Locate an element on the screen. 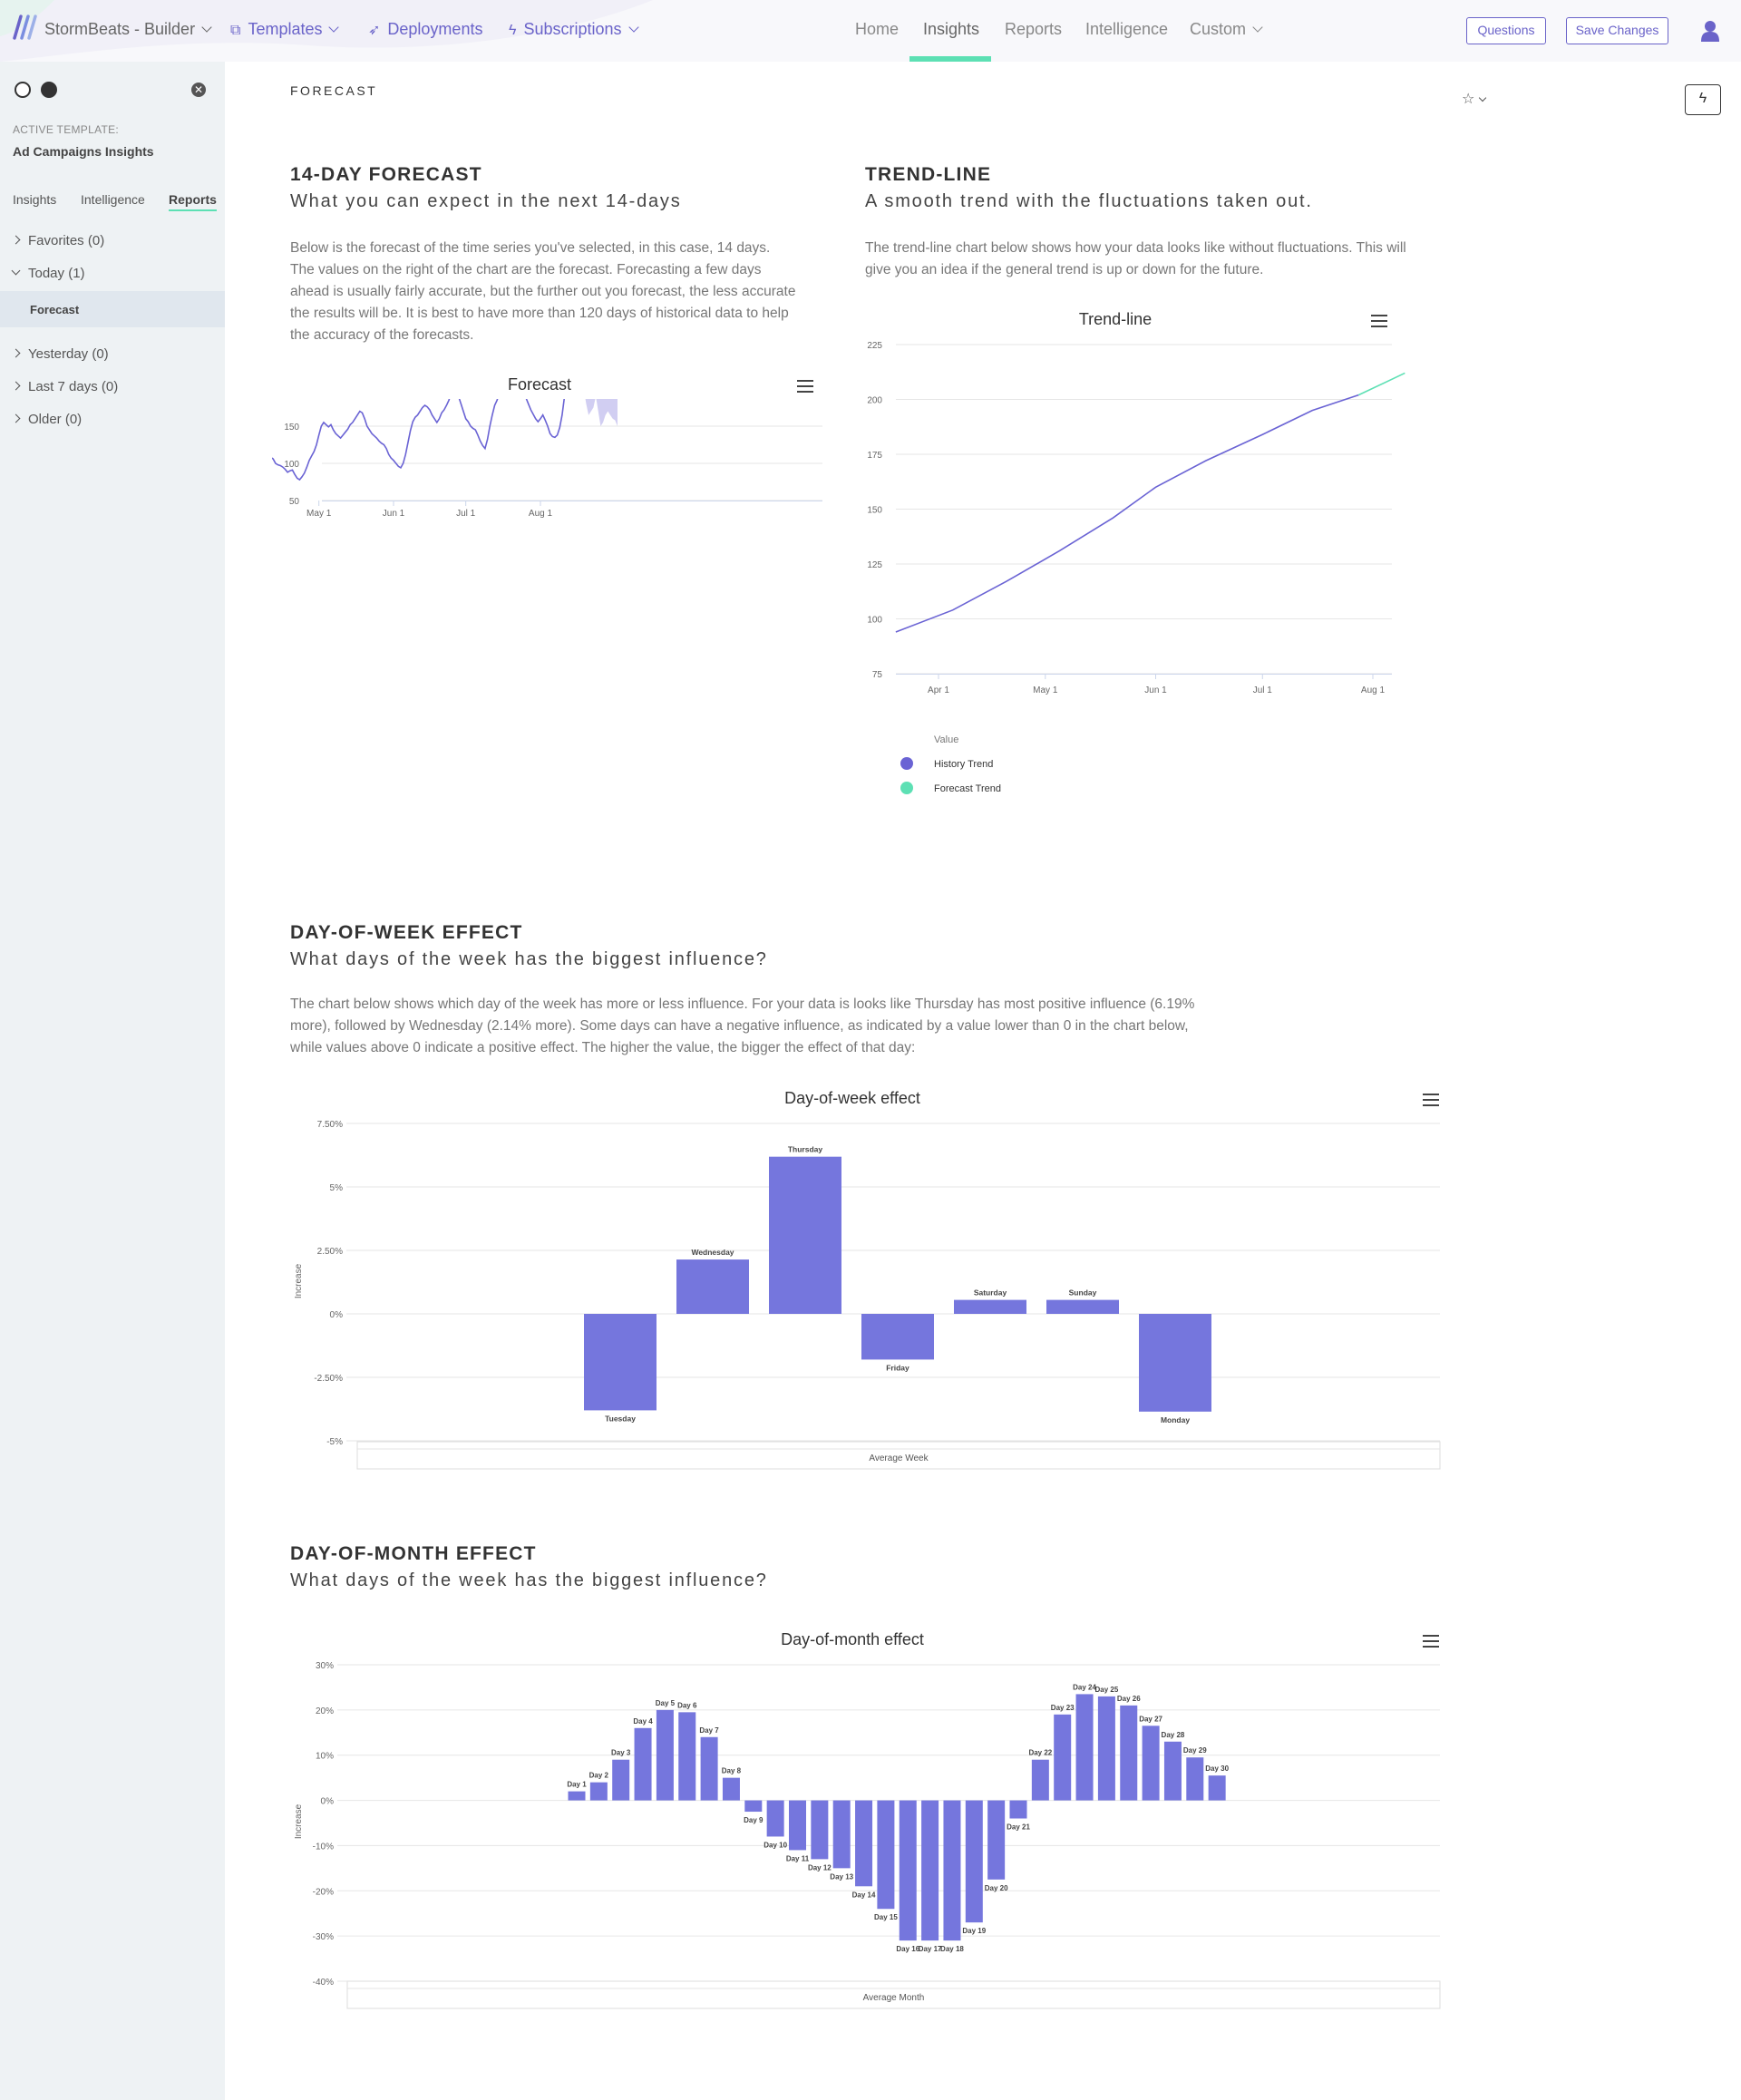 The height and width of the screenshot is (2100, 1741). sidebar-item-label: Today (1) is located at coordinates (56, 273).